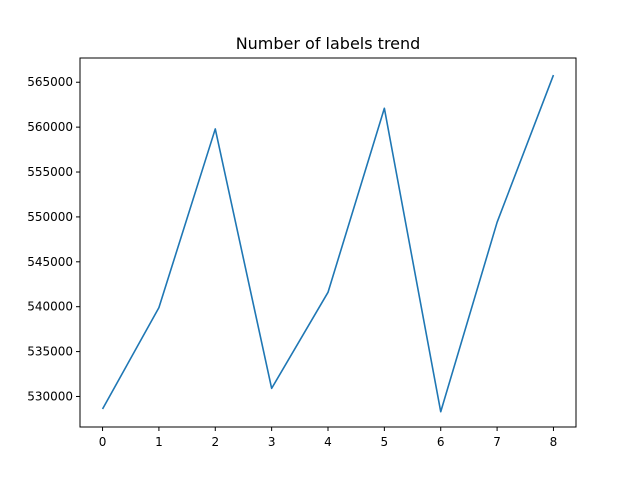 This screenshot has width=640, height=480. What do you see at coordinates (328, 43) in the screenshot?
I see `chart-title: Number of labels trend` at bounding box center [328, 43].